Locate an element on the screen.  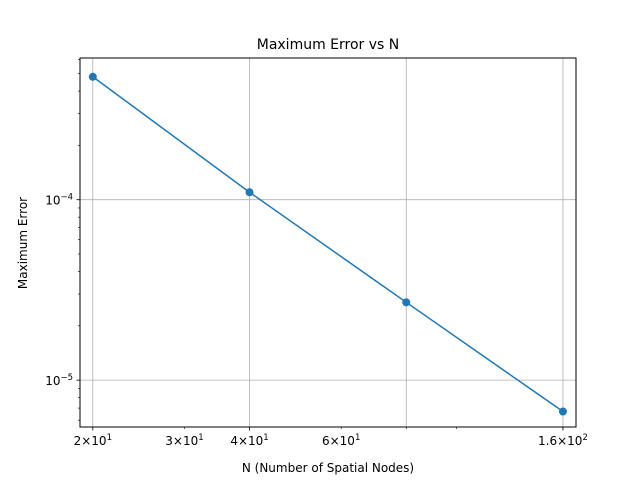
x-minor-tick-label: 3×101 is located at coordinates (184, 440).